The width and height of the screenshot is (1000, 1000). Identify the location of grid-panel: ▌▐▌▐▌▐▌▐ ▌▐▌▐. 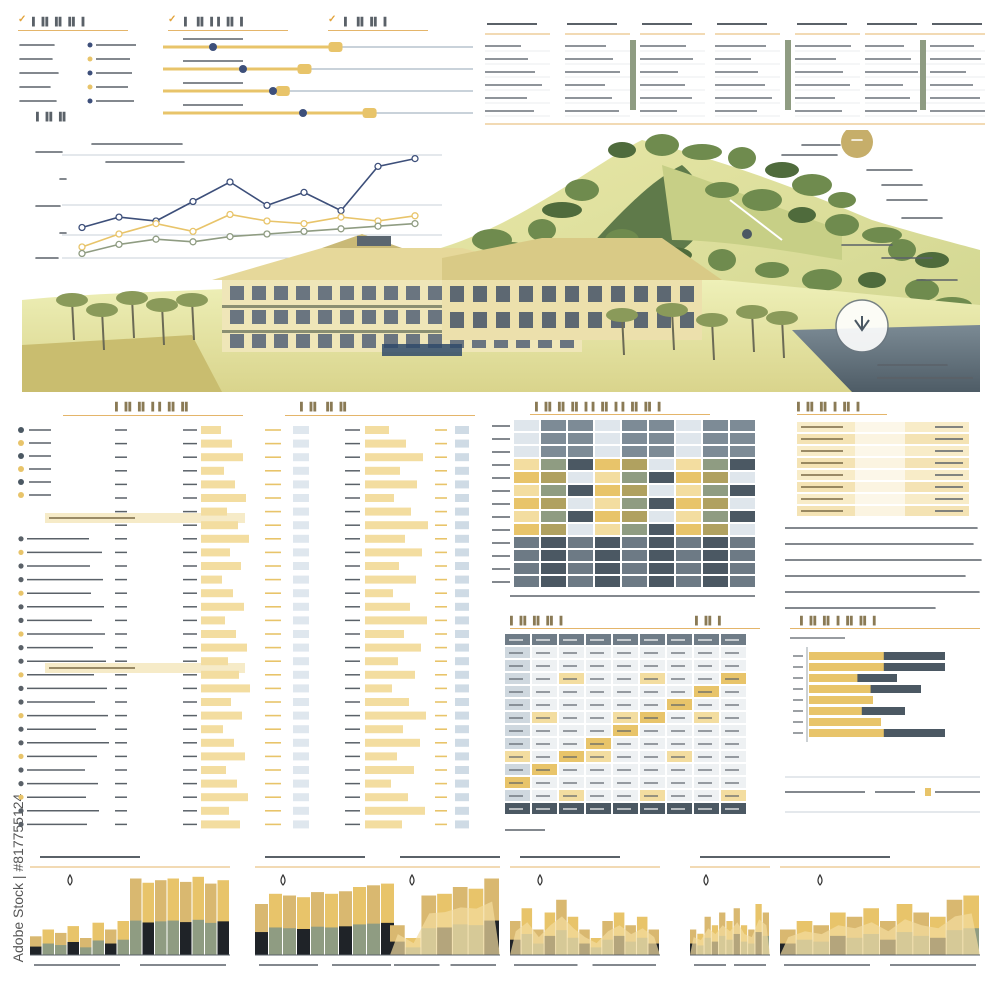
(635, 727).